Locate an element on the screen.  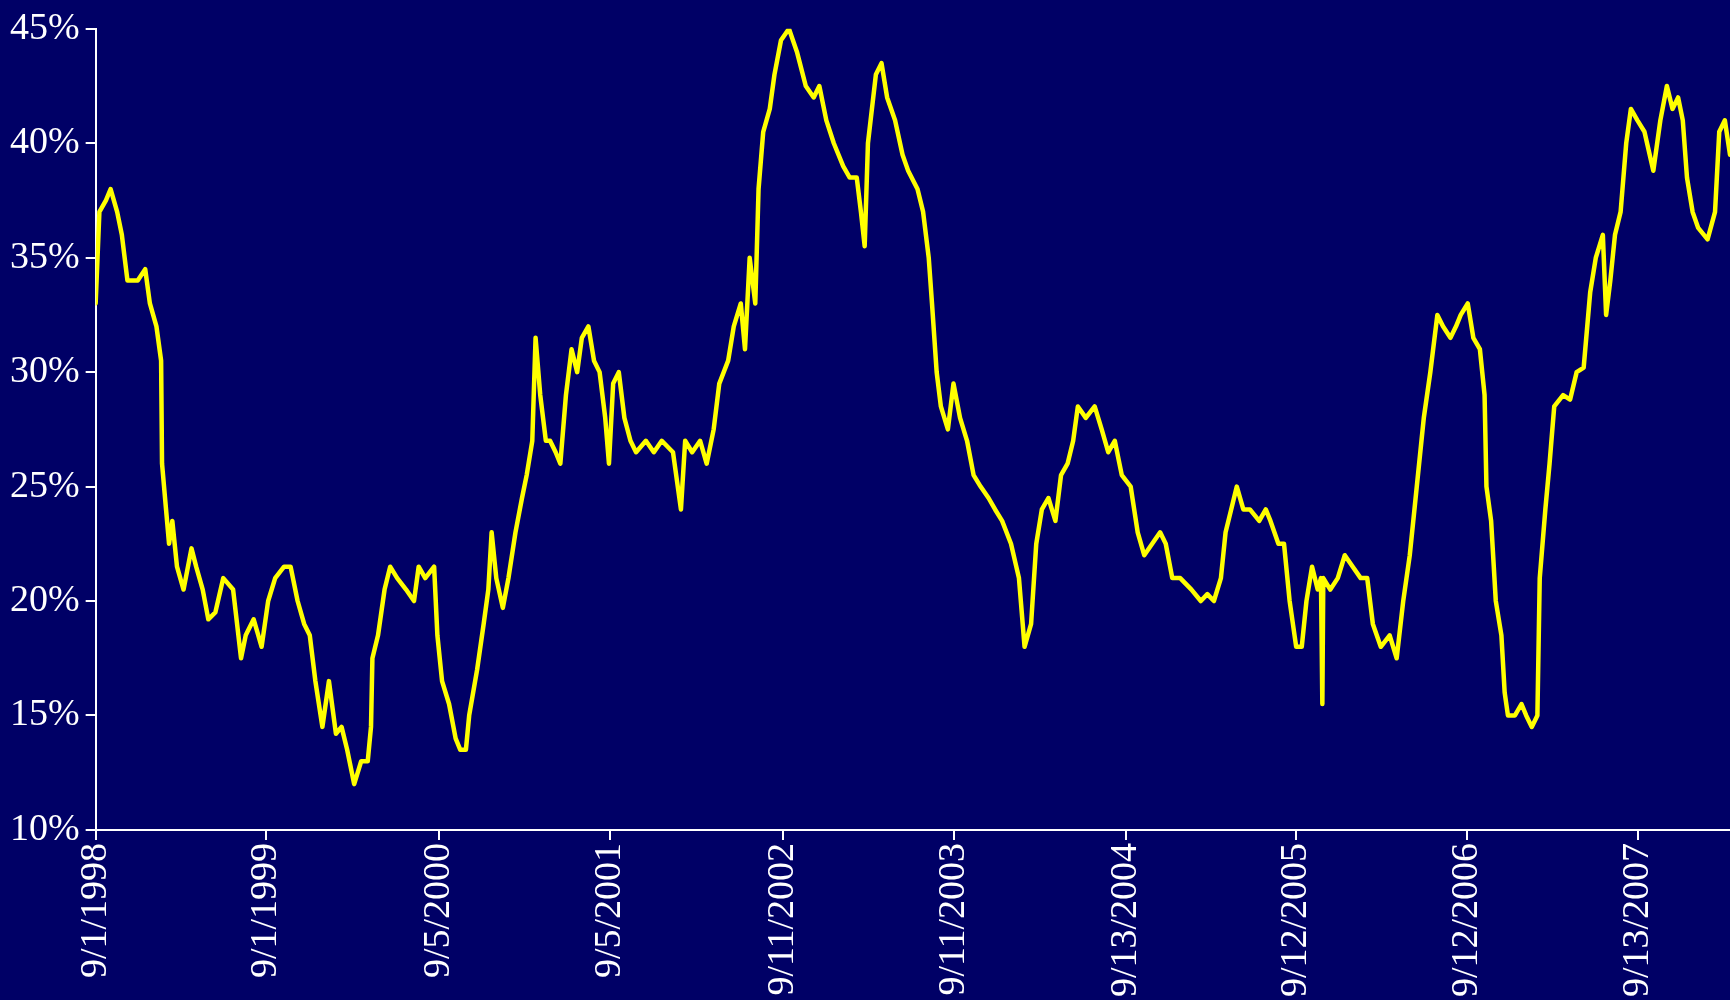
x-tick-label: 9/13/2004 is located at coordinates (1122, 920).